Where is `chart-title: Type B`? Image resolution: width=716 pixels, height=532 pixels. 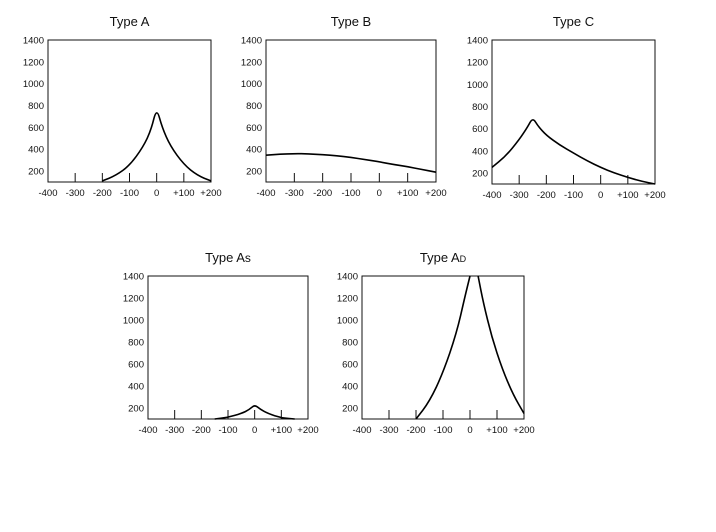
chart-title: Type B is located at coordinates (351, 21).